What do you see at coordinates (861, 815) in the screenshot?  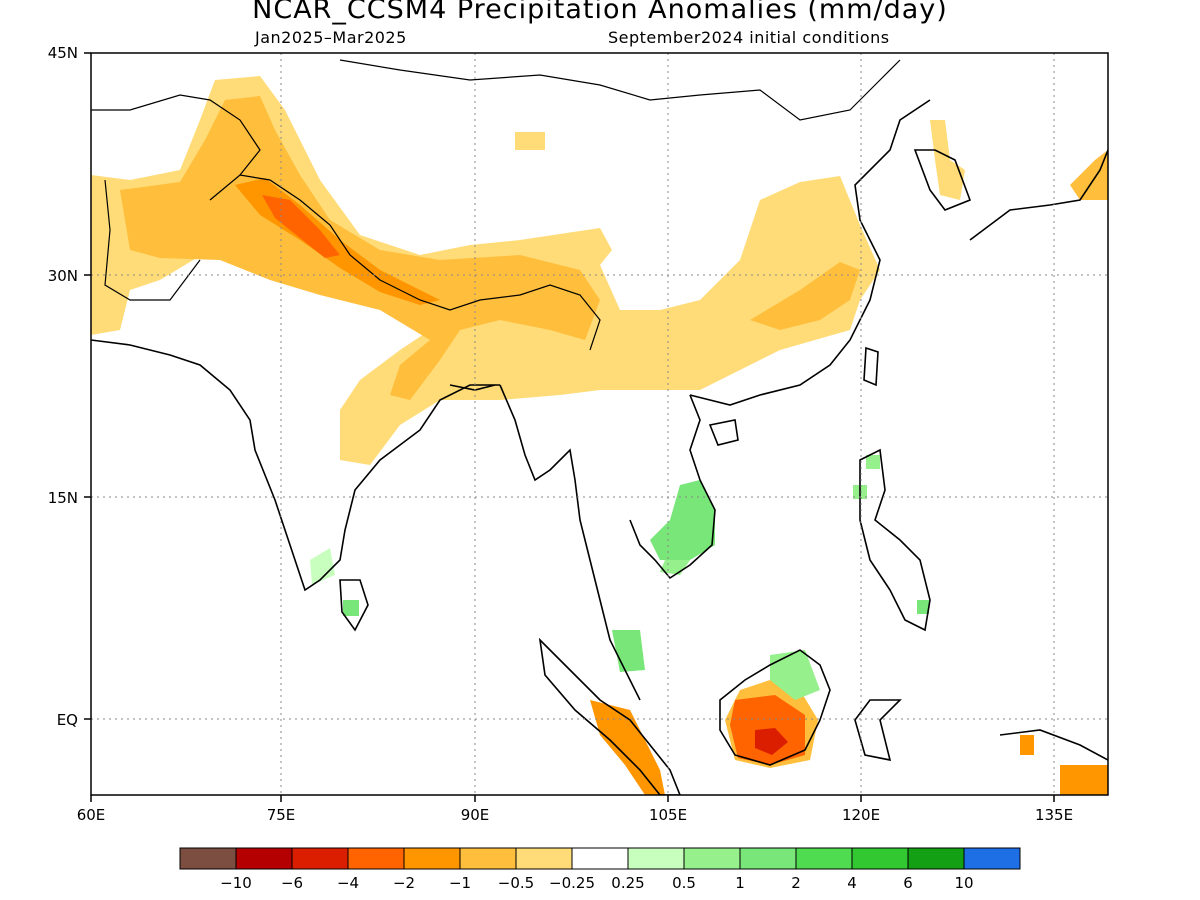 I see `lon-label-120e: 120E` at bounding box center [861, 815].